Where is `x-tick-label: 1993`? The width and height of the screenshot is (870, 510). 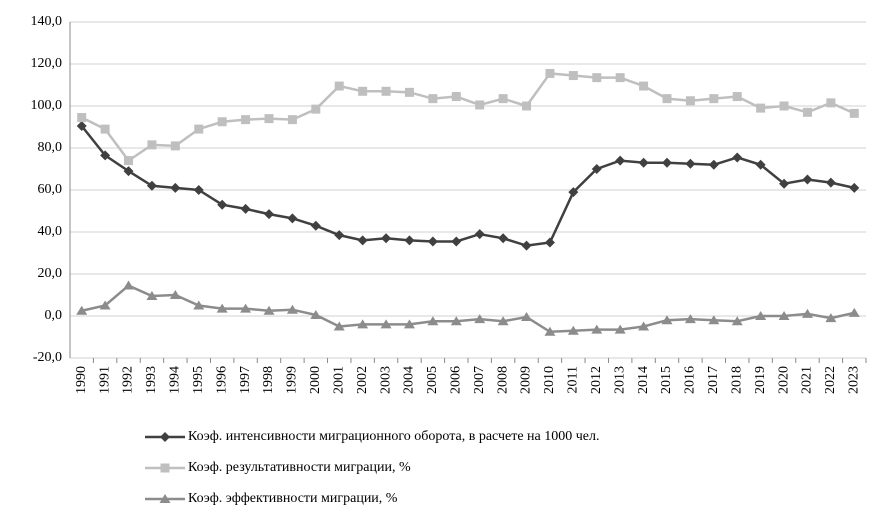
x-tick-label: 1993 is located at coordinates (151, 380).